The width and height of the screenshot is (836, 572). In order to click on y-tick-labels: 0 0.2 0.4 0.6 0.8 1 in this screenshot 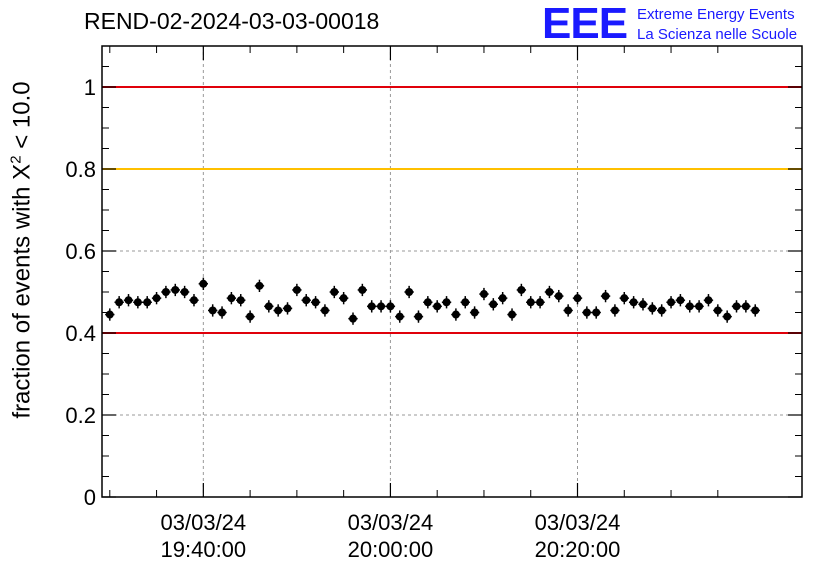, I will do `click(80, 292)`.